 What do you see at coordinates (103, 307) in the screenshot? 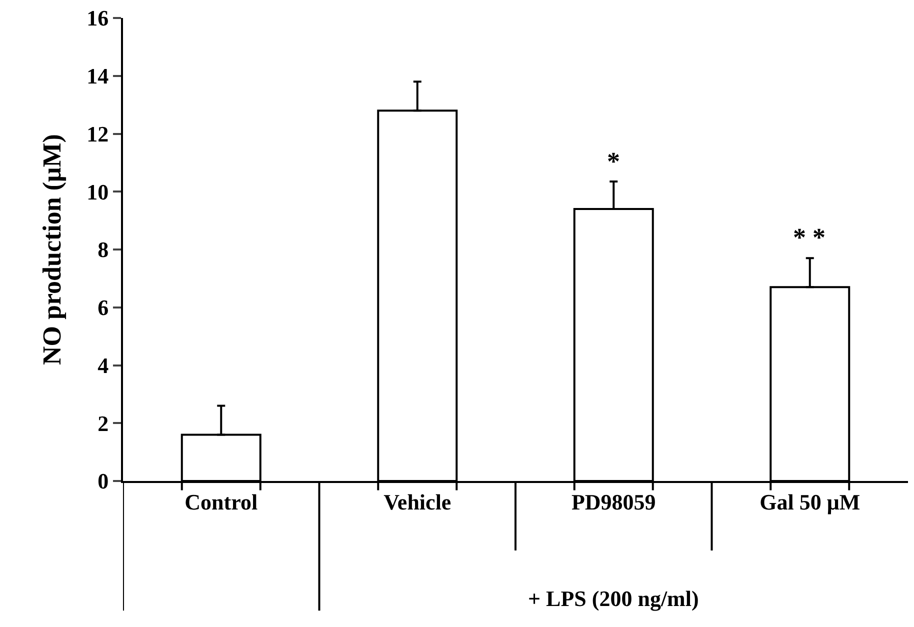
I see `y-tick-label: 6` at bounding box center [103, 307].